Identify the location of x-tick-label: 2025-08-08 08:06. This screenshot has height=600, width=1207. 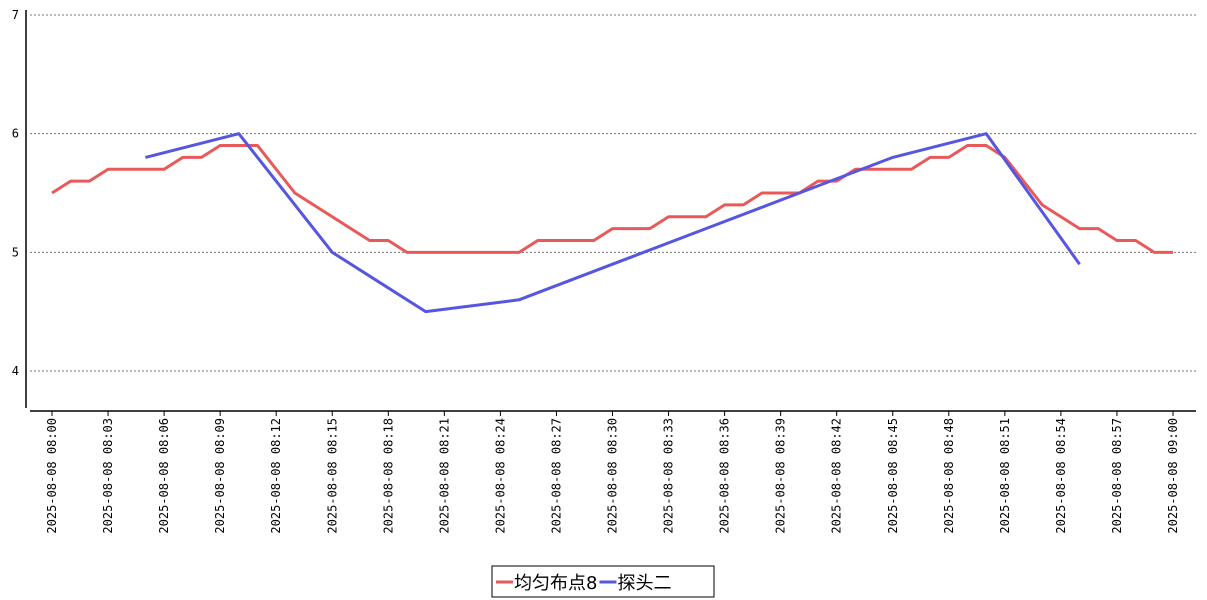
(164, 476).